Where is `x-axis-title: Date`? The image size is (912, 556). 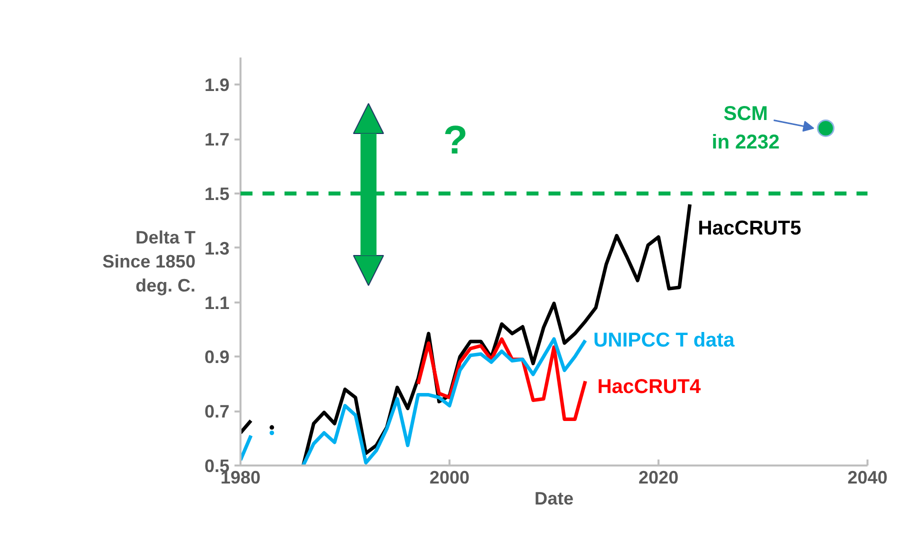 x-axis-title: Date is located at coordinates (554, 498).